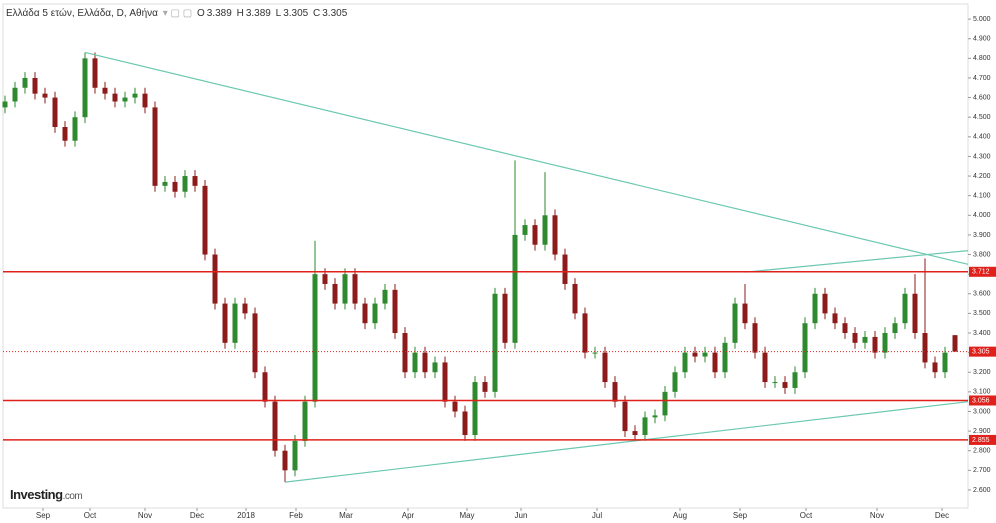  Describe the element at coordinates (597, 515) in the screenshot. I see `x-tick-label: Jul` at that location.